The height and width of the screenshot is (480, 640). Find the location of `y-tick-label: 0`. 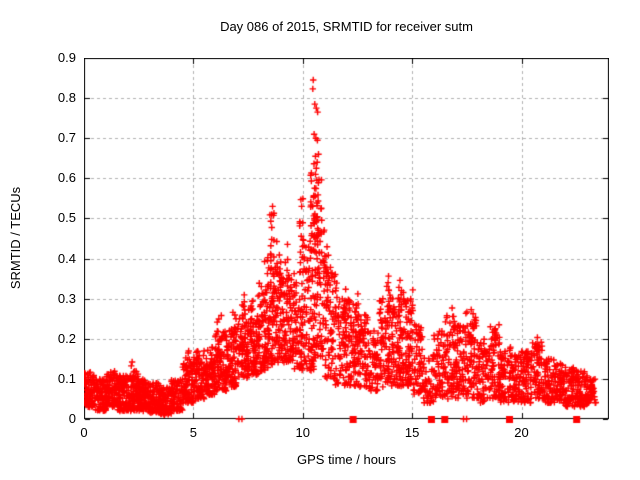

y-tick-label: 0 is located at coordinates (72, 418).